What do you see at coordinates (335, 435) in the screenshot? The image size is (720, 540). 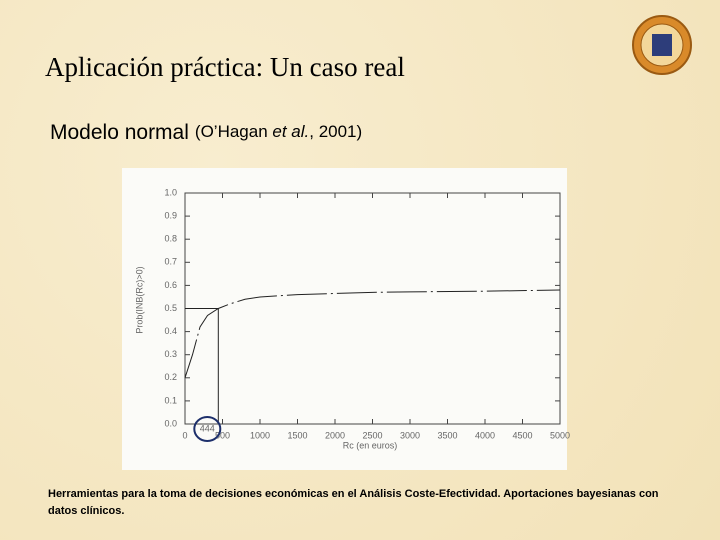 I see `x-tick-label: 2000` at bounding box center [335, 435].